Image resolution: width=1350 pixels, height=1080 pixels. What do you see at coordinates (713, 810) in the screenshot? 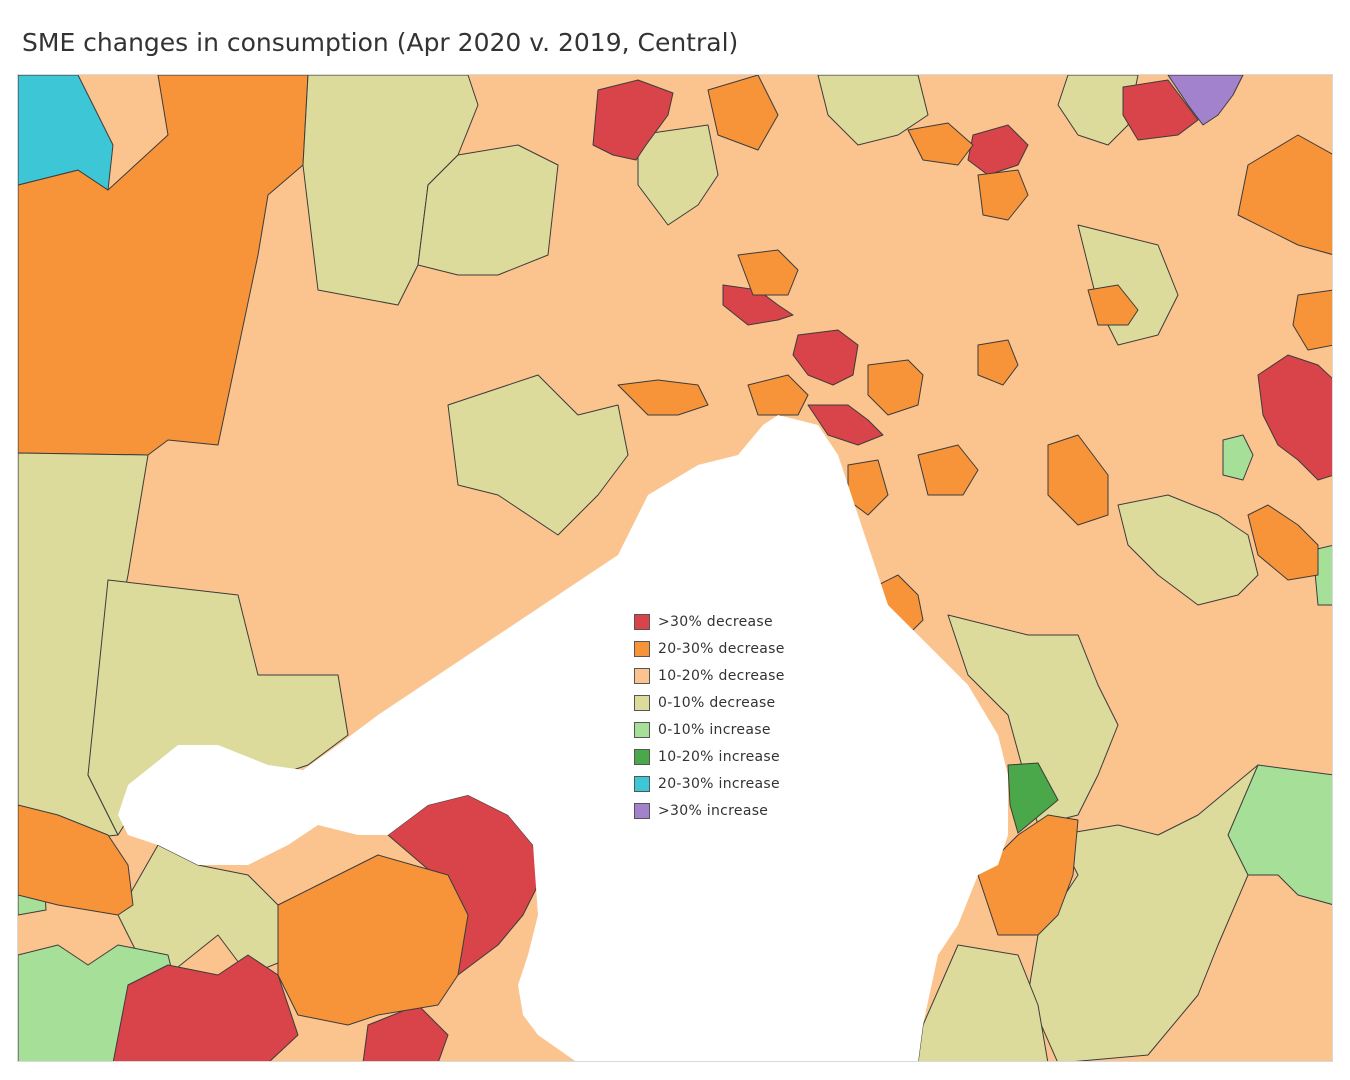
I see `legend-label: >30% increase` at bounding box center [713, 810].